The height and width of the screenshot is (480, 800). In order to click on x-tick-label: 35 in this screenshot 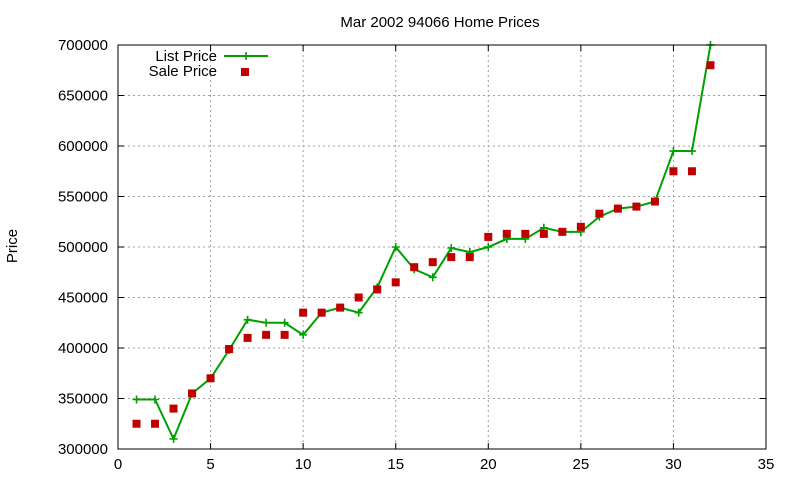, I will do `click(766, 464)`.